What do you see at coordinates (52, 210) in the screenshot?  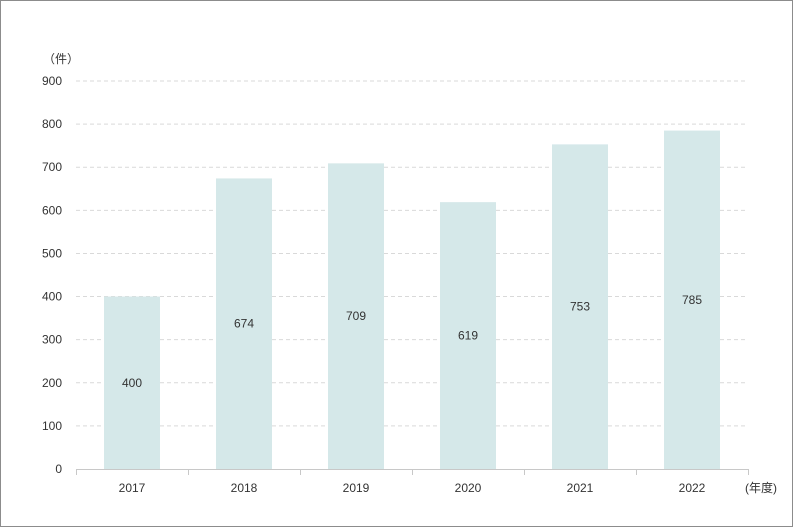 I see `y-tick-label: 600` at bounding box center [52, 210].